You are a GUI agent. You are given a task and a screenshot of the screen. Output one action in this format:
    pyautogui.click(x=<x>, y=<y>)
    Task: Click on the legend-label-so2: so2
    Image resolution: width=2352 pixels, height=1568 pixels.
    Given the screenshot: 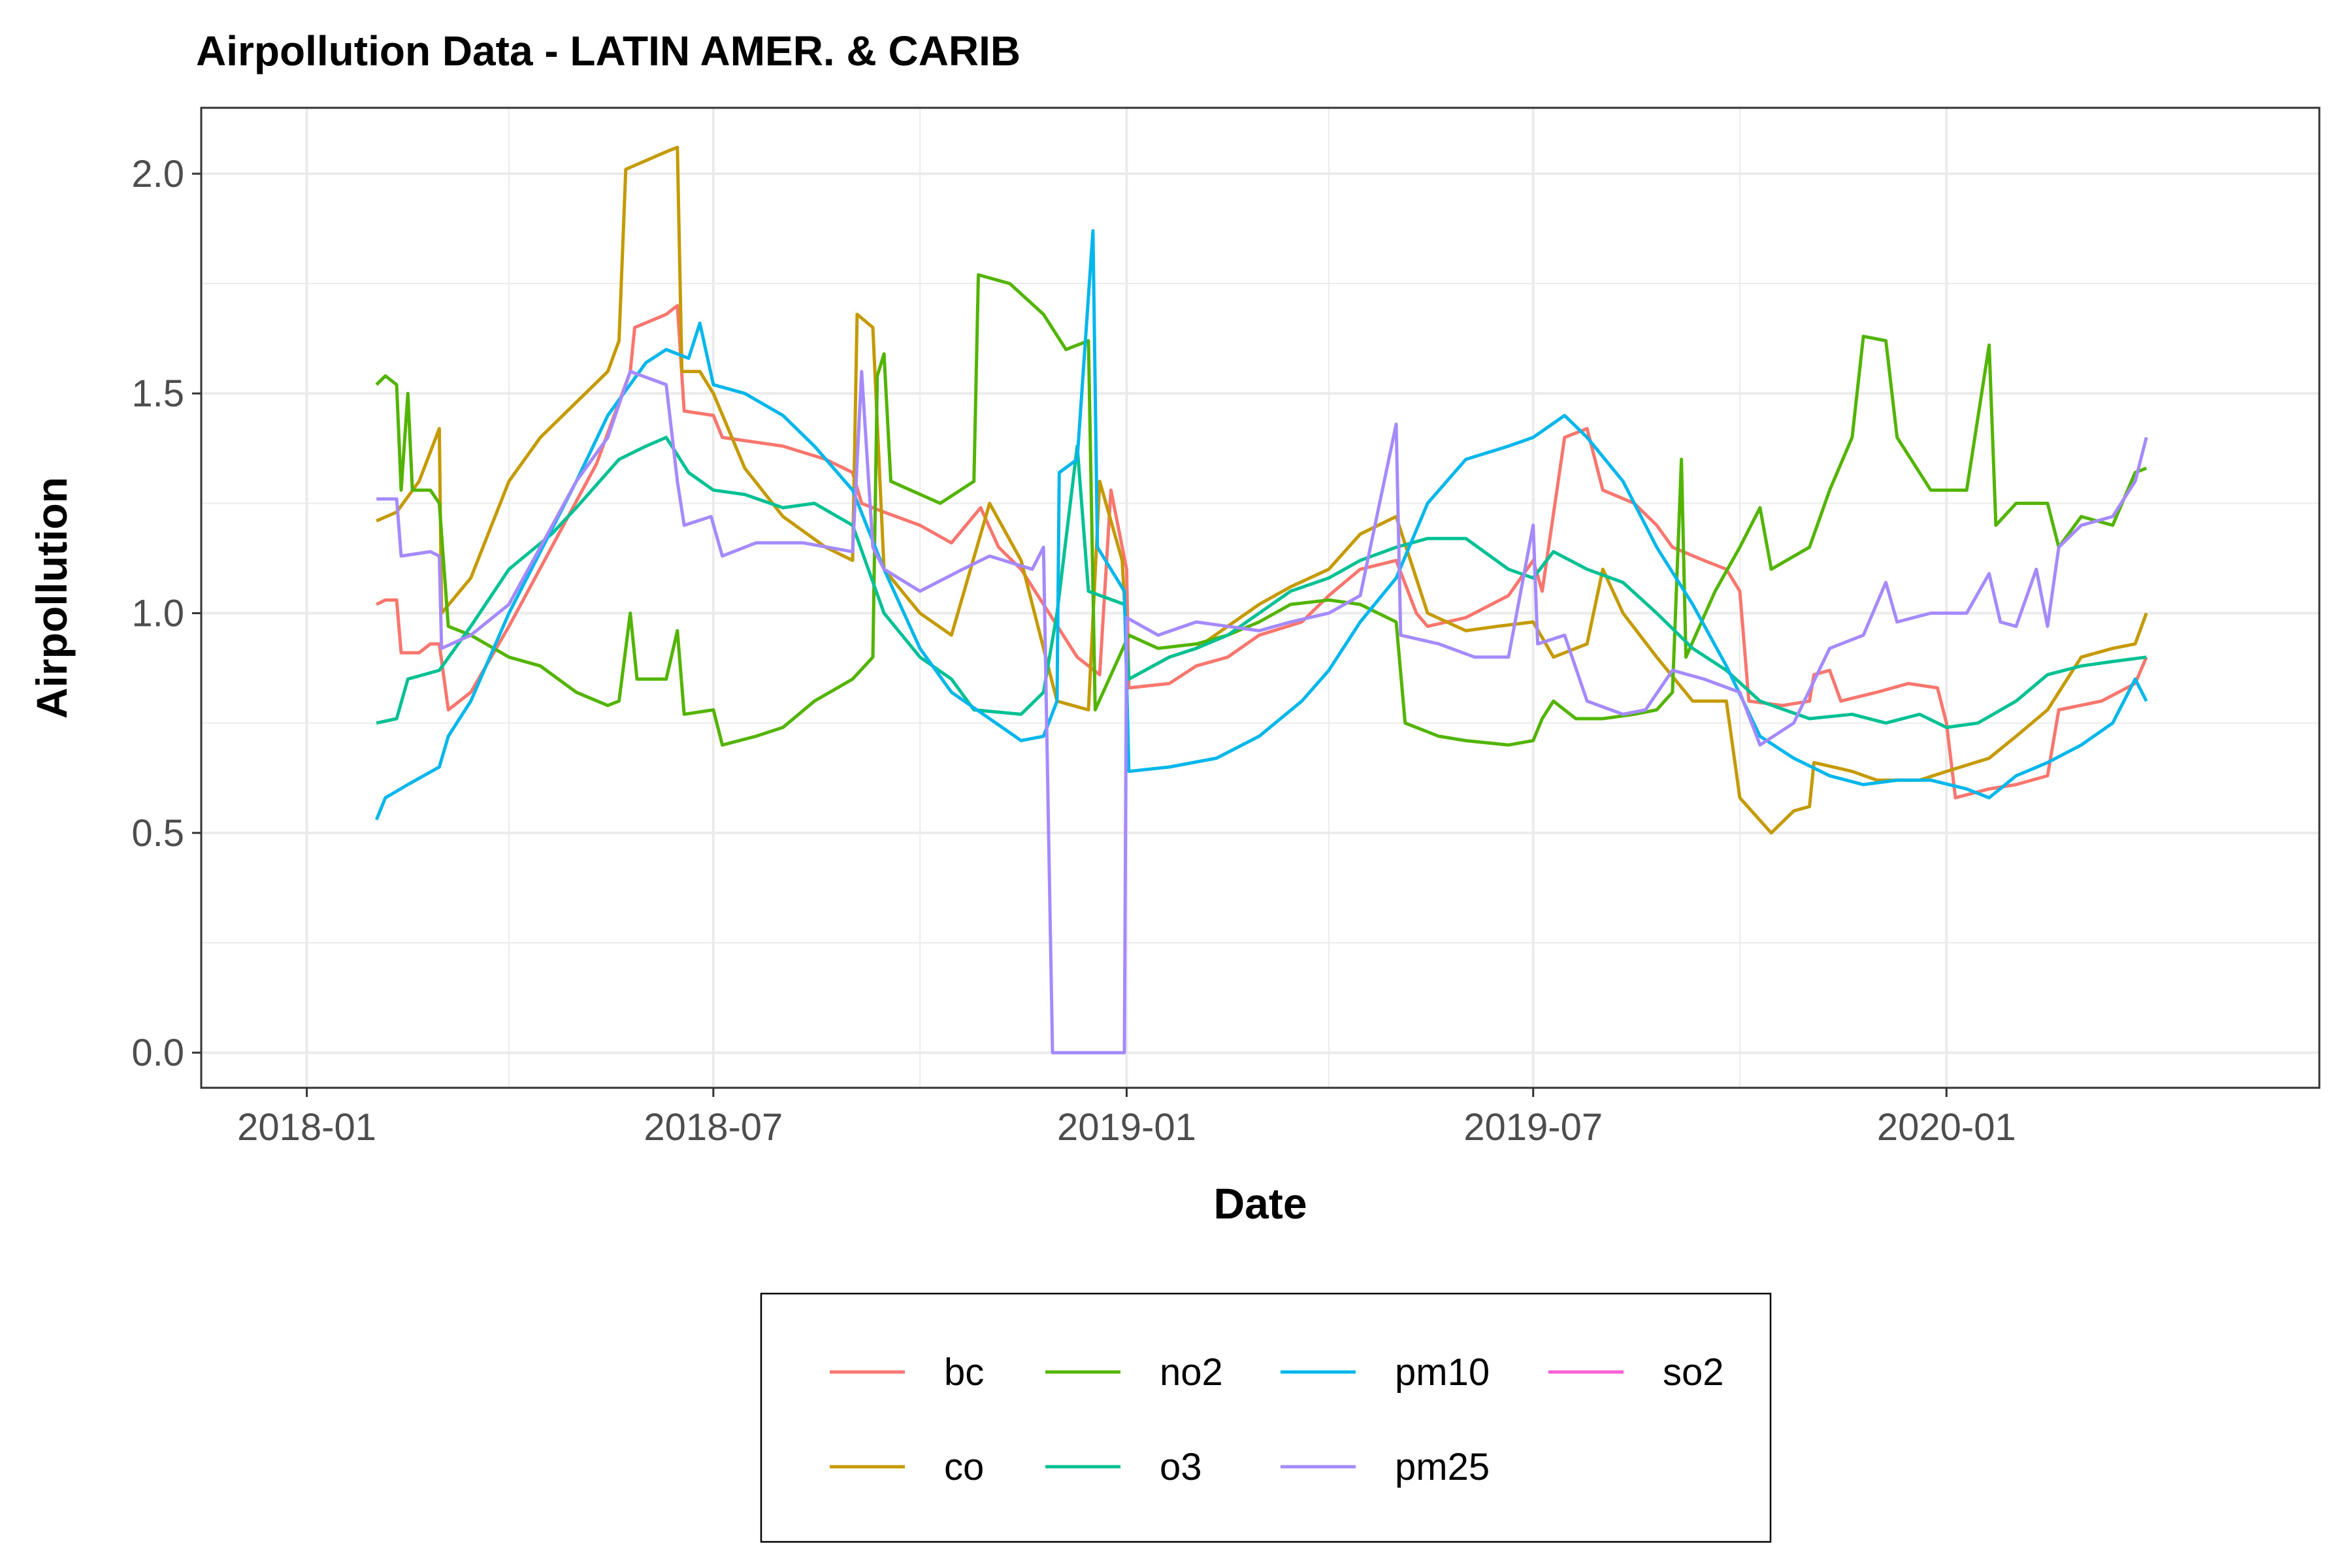 What is the action you would take?
    pyautogui.click(x=1693, y=1372)
    